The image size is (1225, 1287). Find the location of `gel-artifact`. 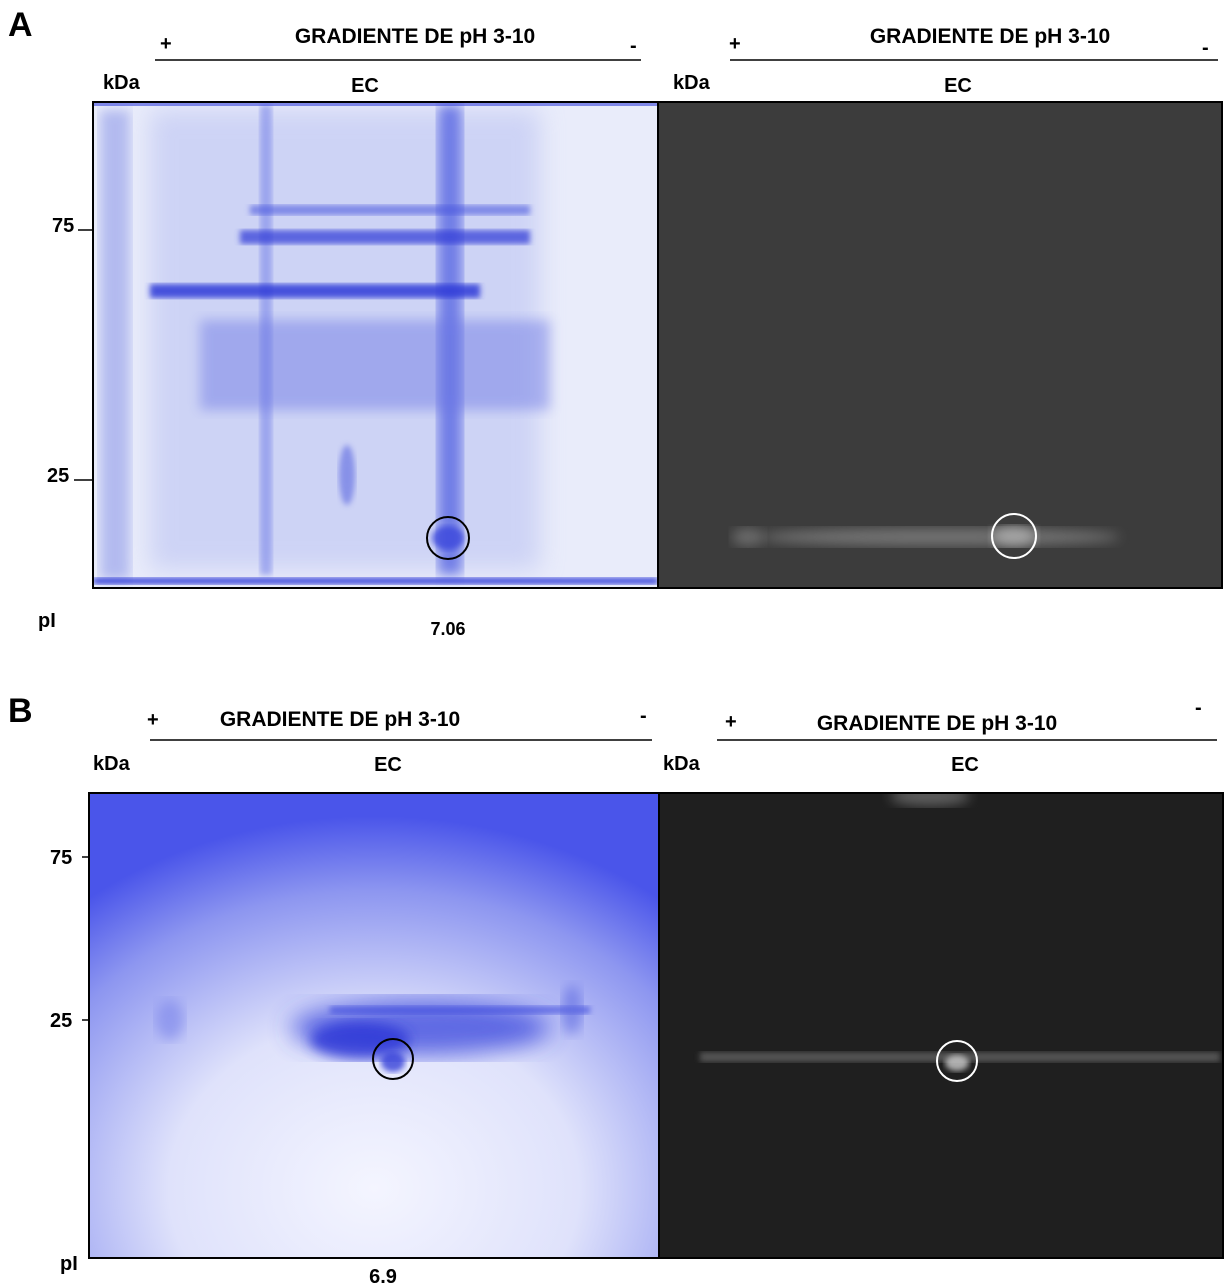

gel-artifact is located at coordinates (930, 799).